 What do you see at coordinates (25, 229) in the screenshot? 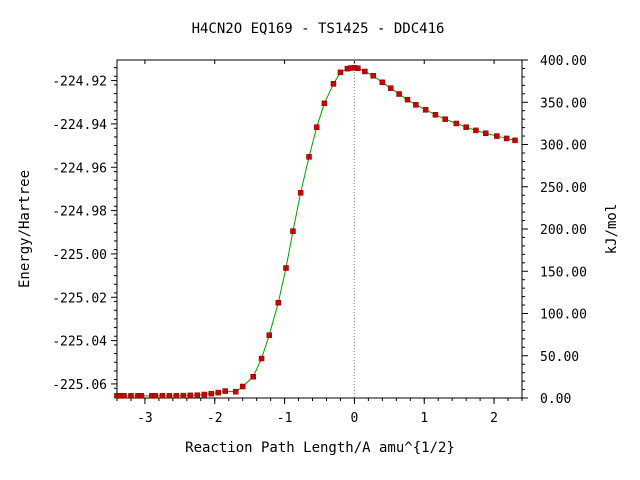
I see `y-axis-left-label: Energy/Hartree` at bounding box center [25, 229].